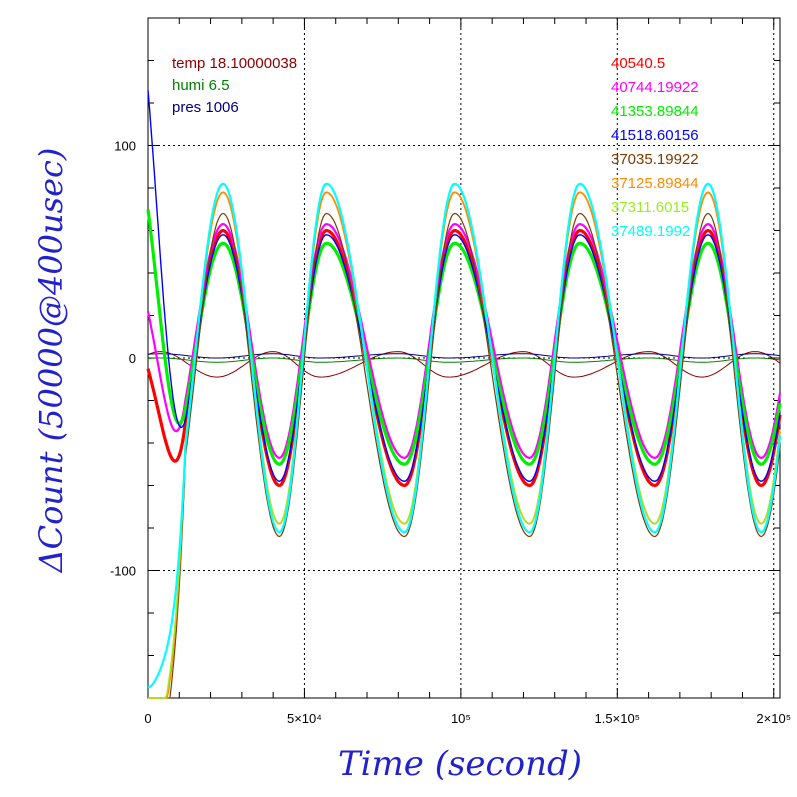  What do you see at coordinates (123, 359) in the screenshot?
I see `y-tick-labels: 100 0 -100` at bounding box center [123, 359].